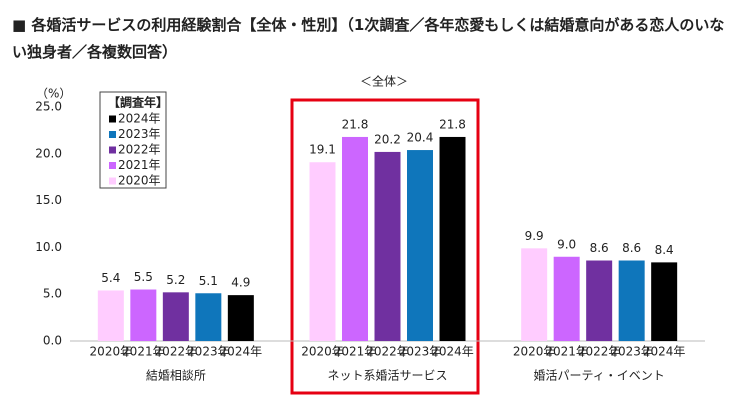 This screenshot has height=411, width=749. Describe the element at coordinates (139, 150) in the screenshot. I see `legend-label: 2022年` at that location.